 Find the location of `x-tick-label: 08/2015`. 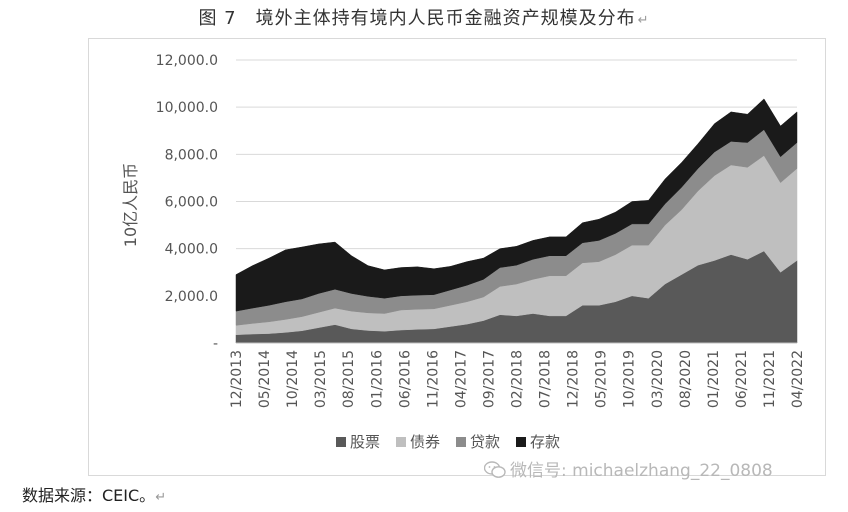

x-tick-label: 08/2015 is located at coordinates (349, 379).